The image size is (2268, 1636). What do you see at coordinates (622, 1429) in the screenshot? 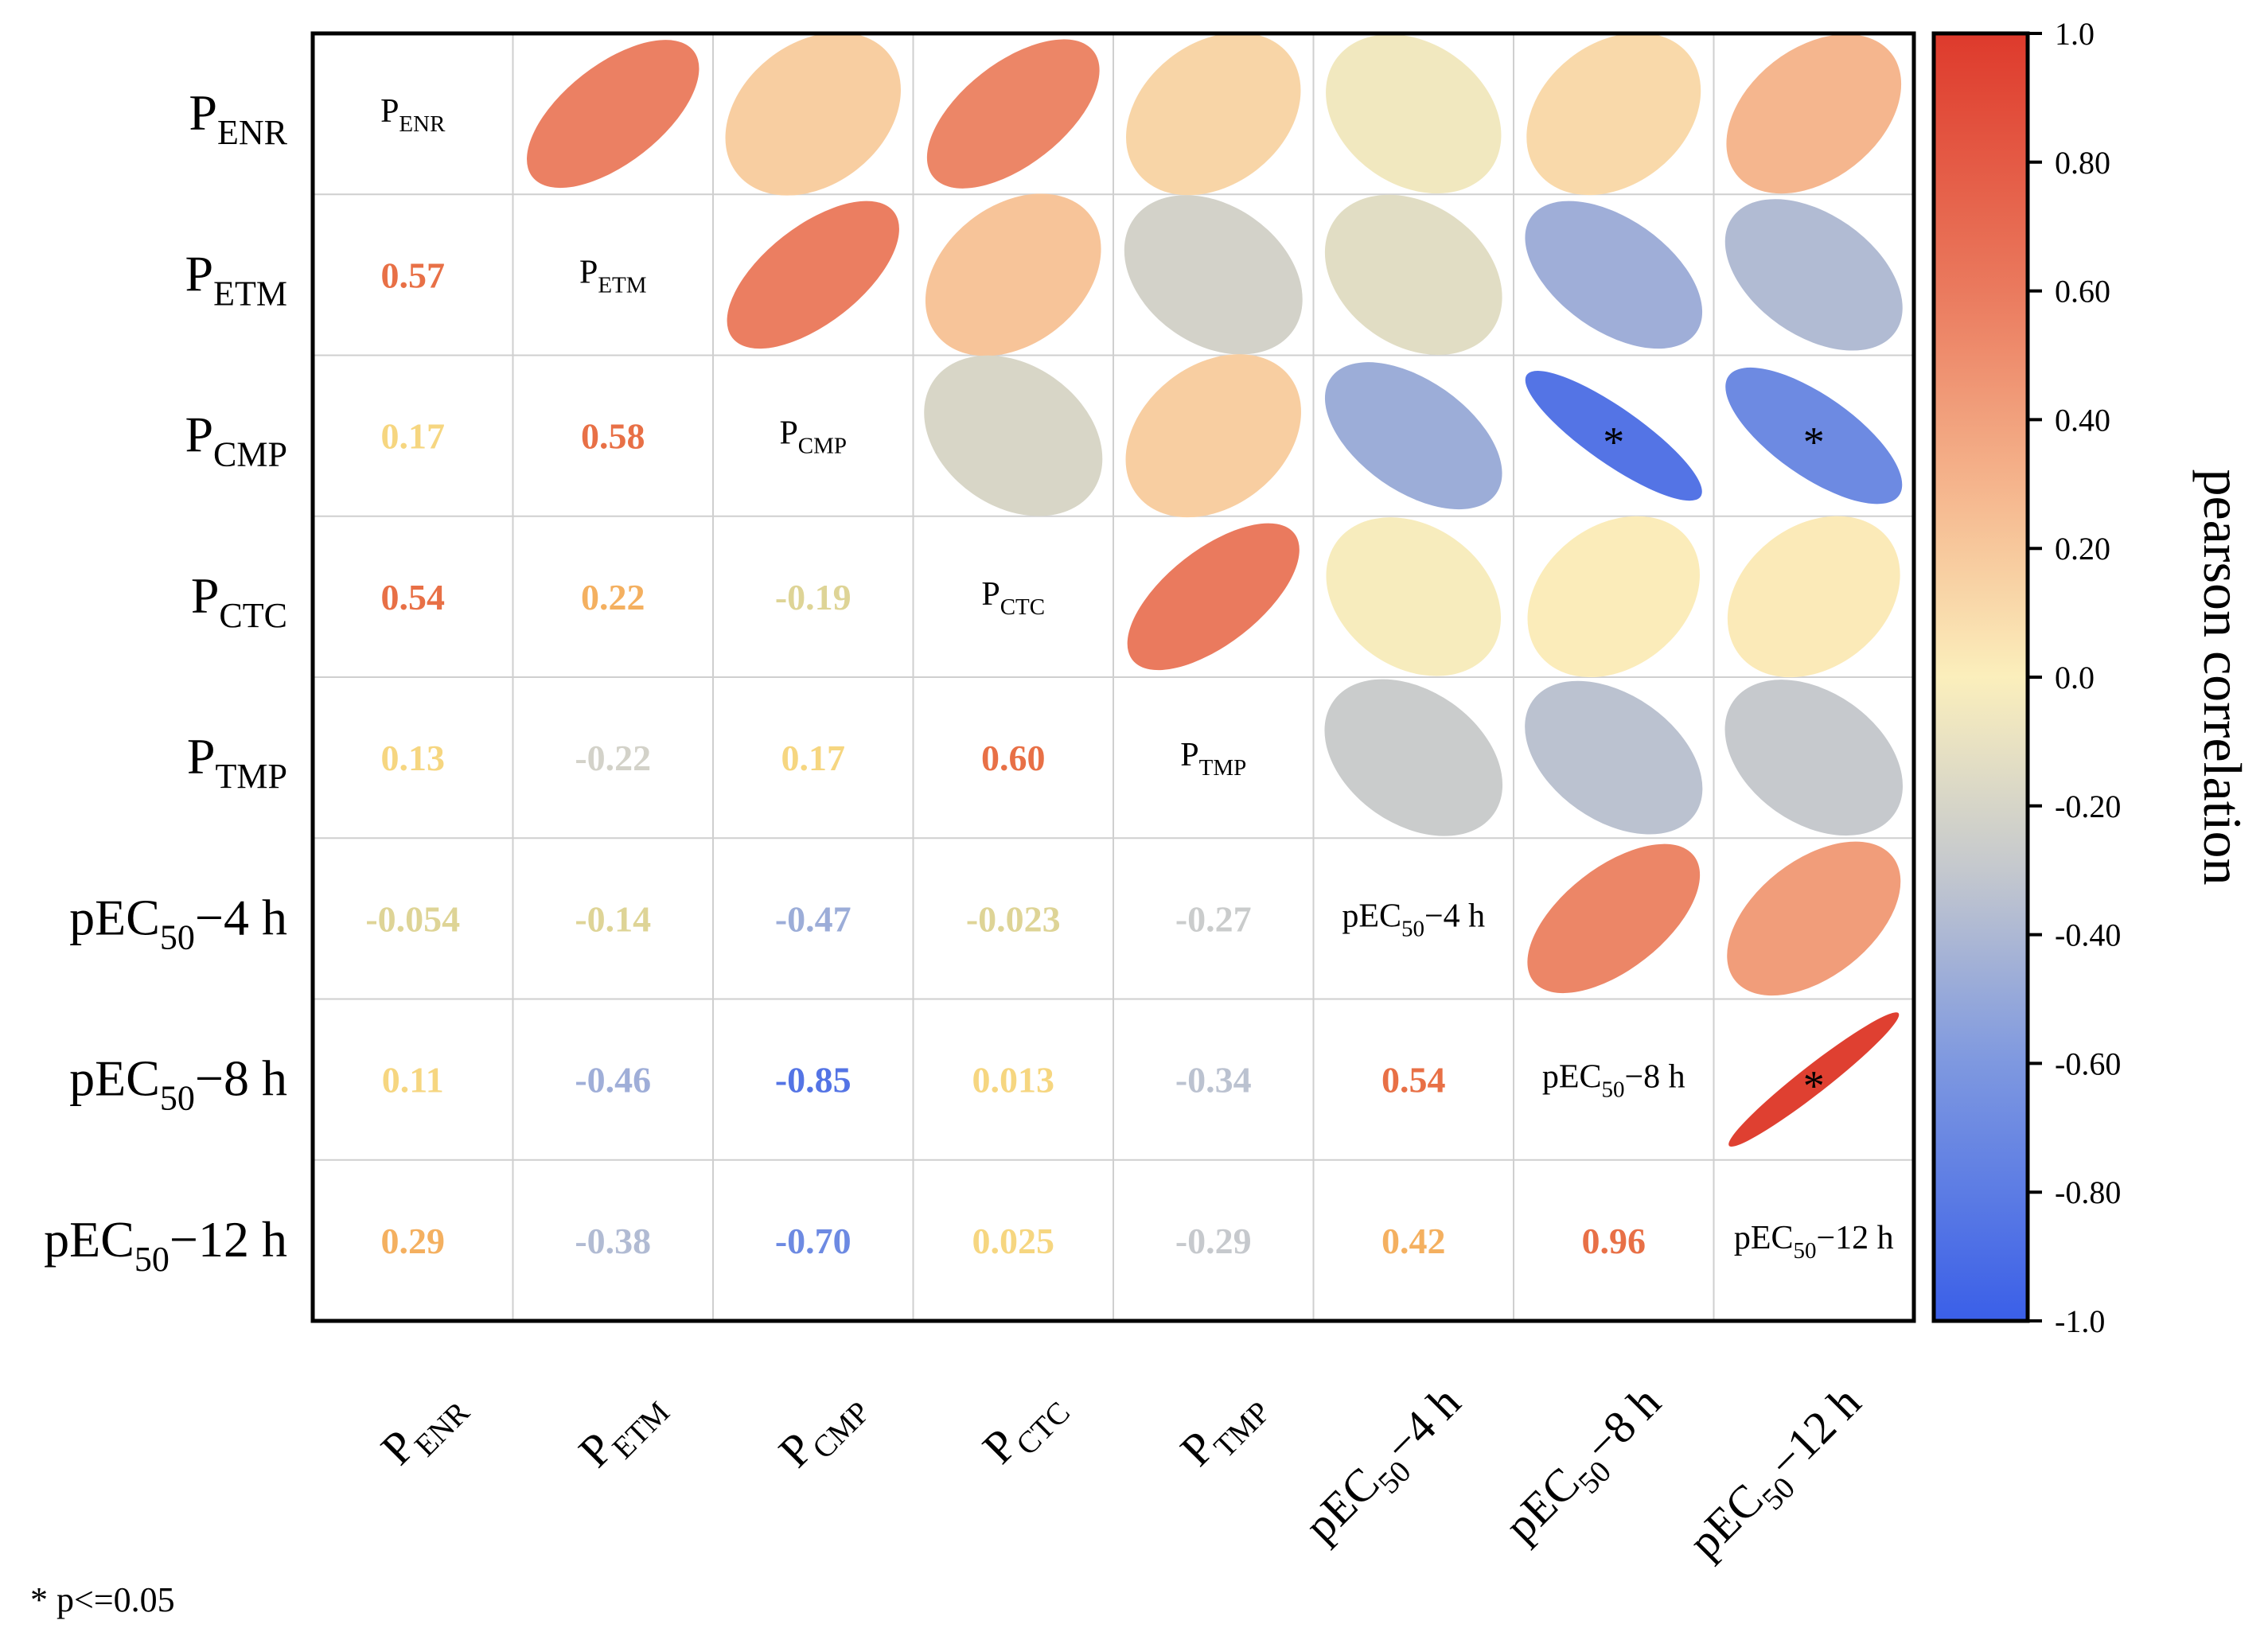
I see `col-label-1: PETM` at bounding box center [622, 1429].